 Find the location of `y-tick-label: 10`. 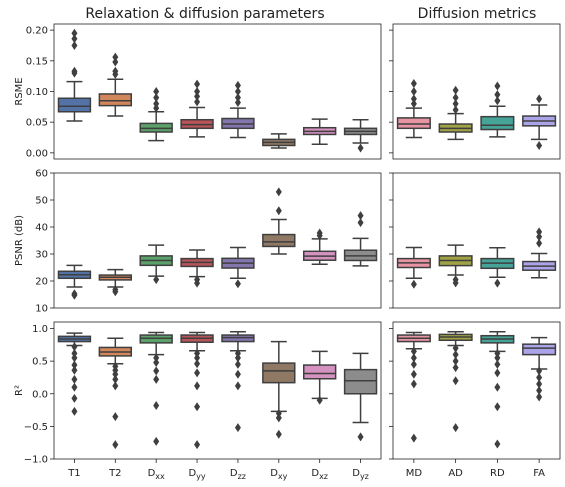

y-tick-label: 10 is located at coordinates (41, 309).